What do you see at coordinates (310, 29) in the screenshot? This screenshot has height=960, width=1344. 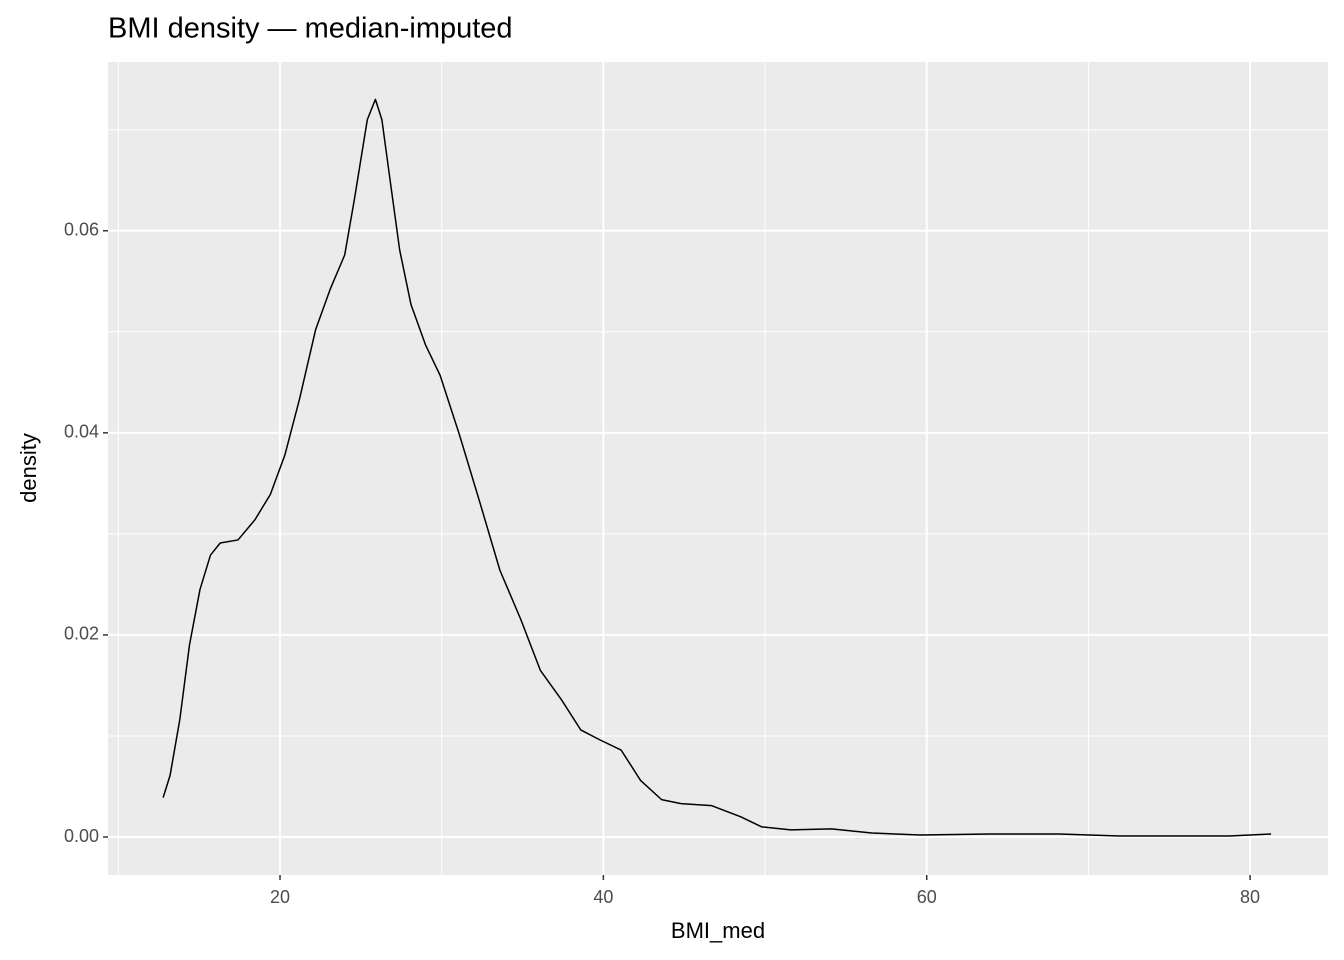 I see `chart-title: BMI density — median-imputed` at bounding box center [310, 29].